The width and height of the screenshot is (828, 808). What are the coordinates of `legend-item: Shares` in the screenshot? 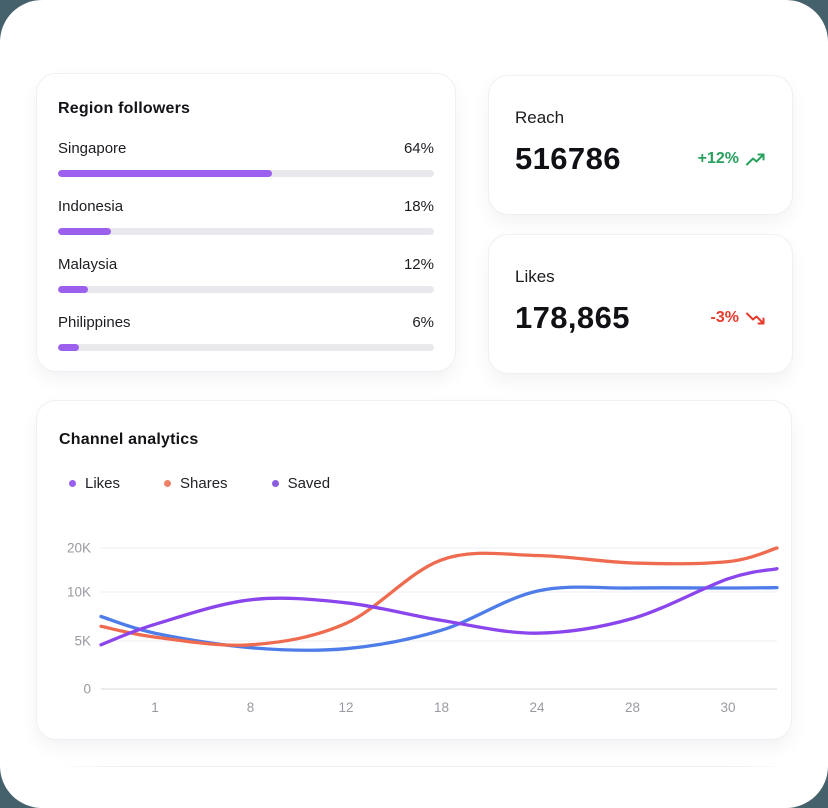 It's located at (196, 483).